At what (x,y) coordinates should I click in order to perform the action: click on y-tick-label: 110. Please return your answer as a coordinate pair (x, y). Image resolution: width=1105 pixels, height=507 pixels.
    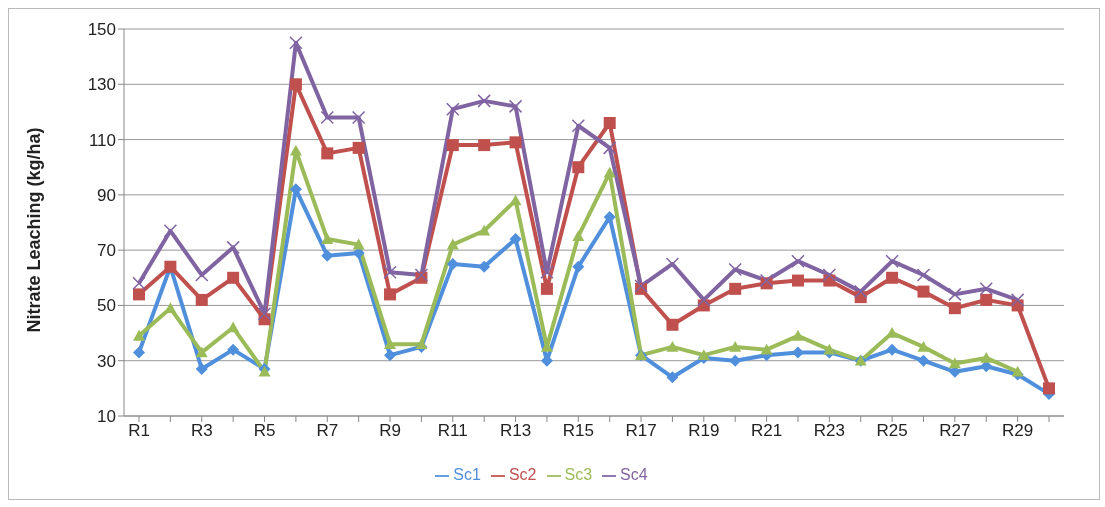
    Looking at the image, I should click on (102, 140).